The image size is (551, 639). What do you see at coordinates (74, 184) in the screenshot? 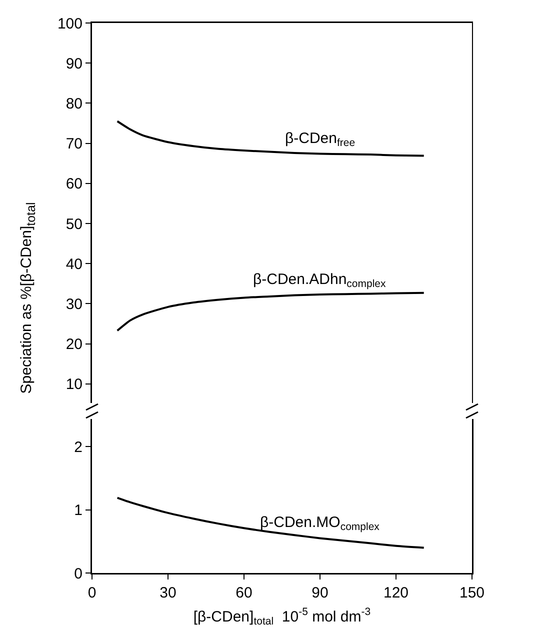
I see `y-tick-label: 60` at bounding box center [74, 184].